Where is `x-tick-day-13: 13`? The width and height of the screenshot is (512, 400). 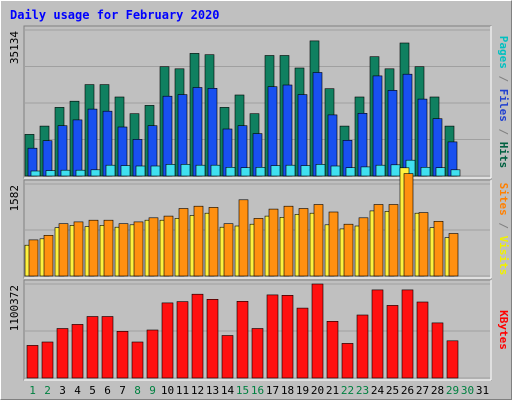 x-tick-day-13: 13 is located at coordinates (212, 390).